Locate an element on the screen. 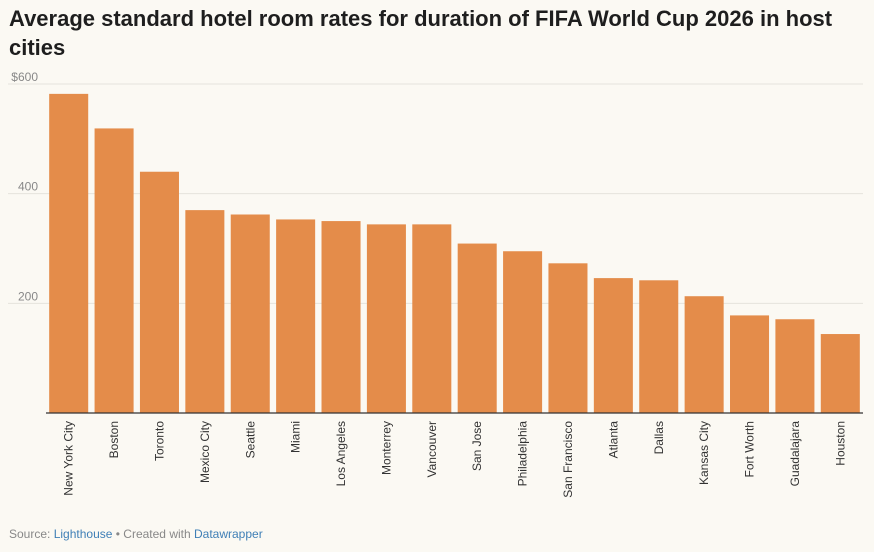  bar-toronto is located at coordinates (159, 292).